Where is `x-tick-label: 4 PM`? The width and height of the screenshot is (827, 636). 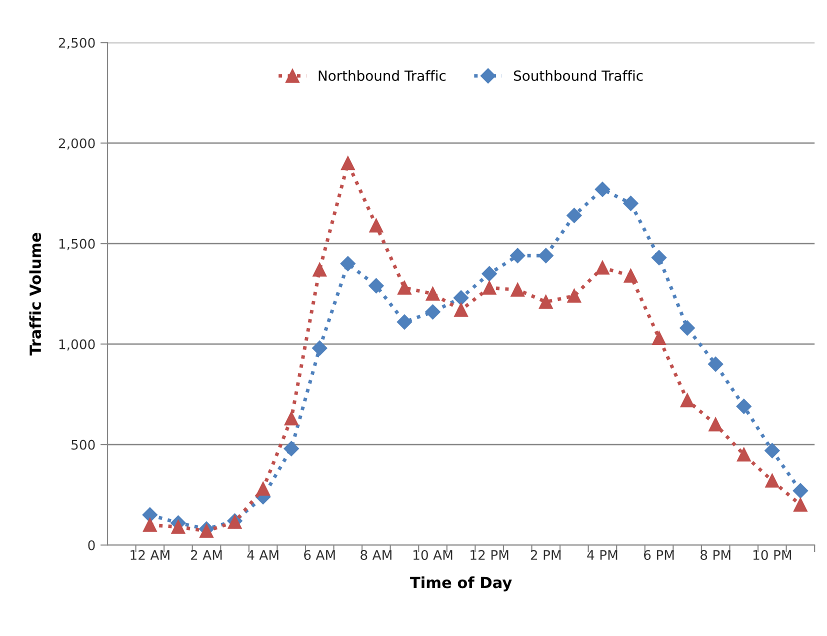 x-tick-label: 4 PM is located at coordinates (602, 555).